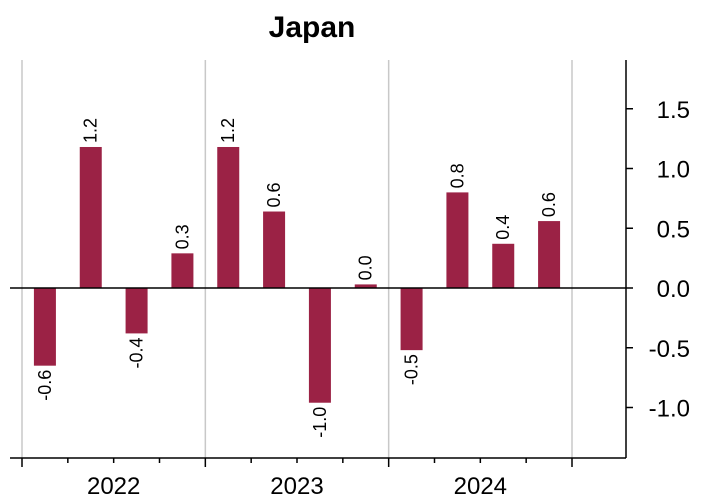  I want to click on y-tick-label: 1.0, so click(673, 170).